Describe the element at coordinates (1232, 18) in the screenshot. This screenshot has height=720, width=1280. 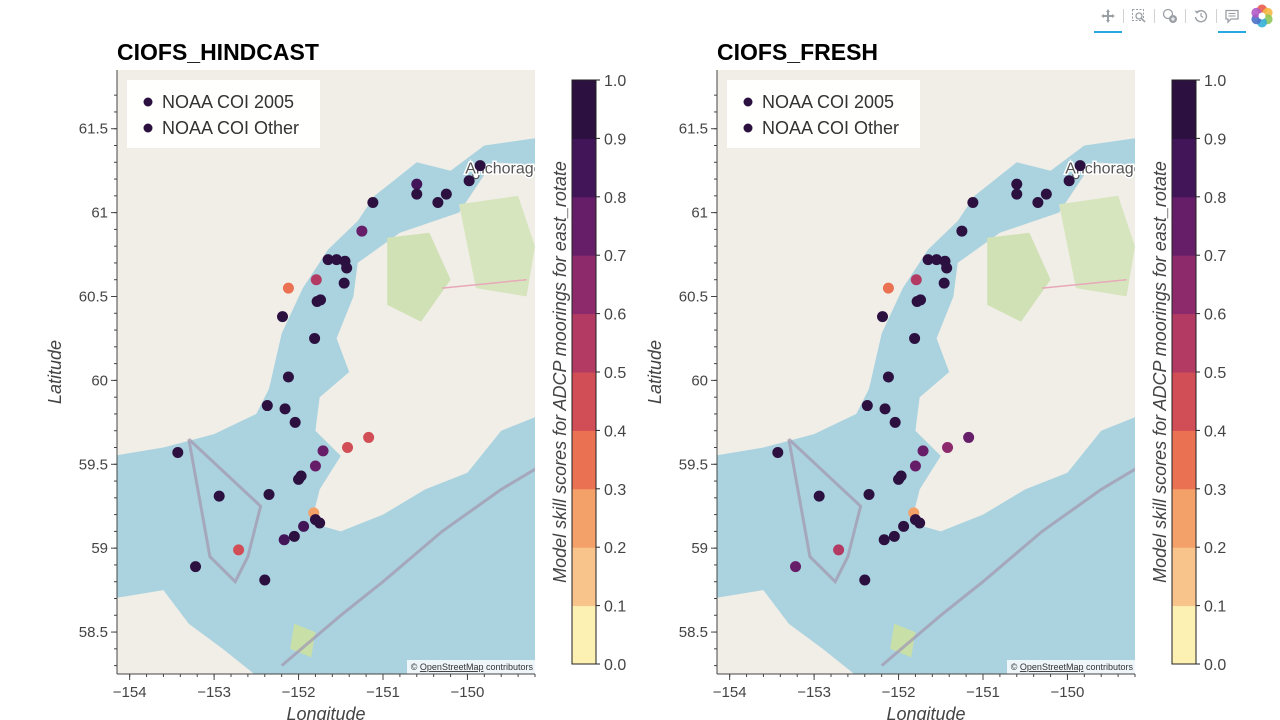
I see `tooltip-tool` at that location.